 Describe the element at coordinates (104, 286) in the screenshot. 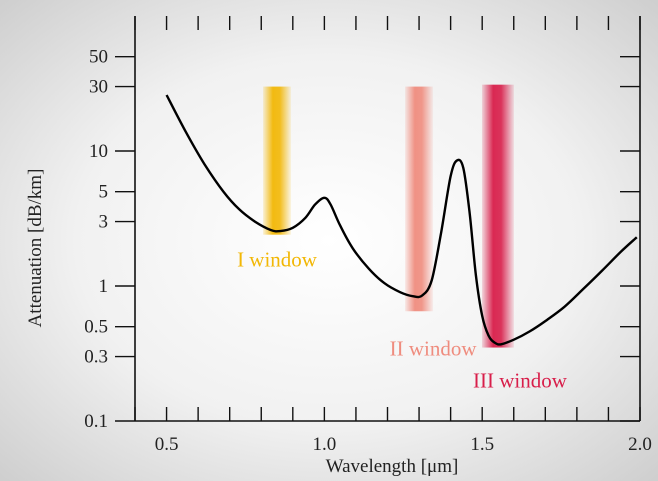

I see `y-tick-label: 1` at that location.